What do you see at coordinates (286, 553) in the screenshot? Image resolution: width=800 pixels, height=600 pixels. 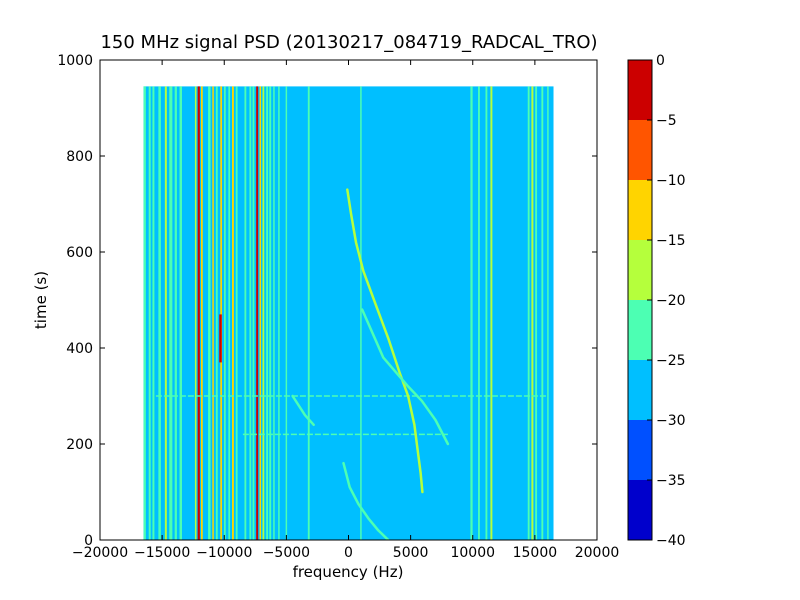 I see `x-tick-label: −5000` at bounding box center [286, 553].